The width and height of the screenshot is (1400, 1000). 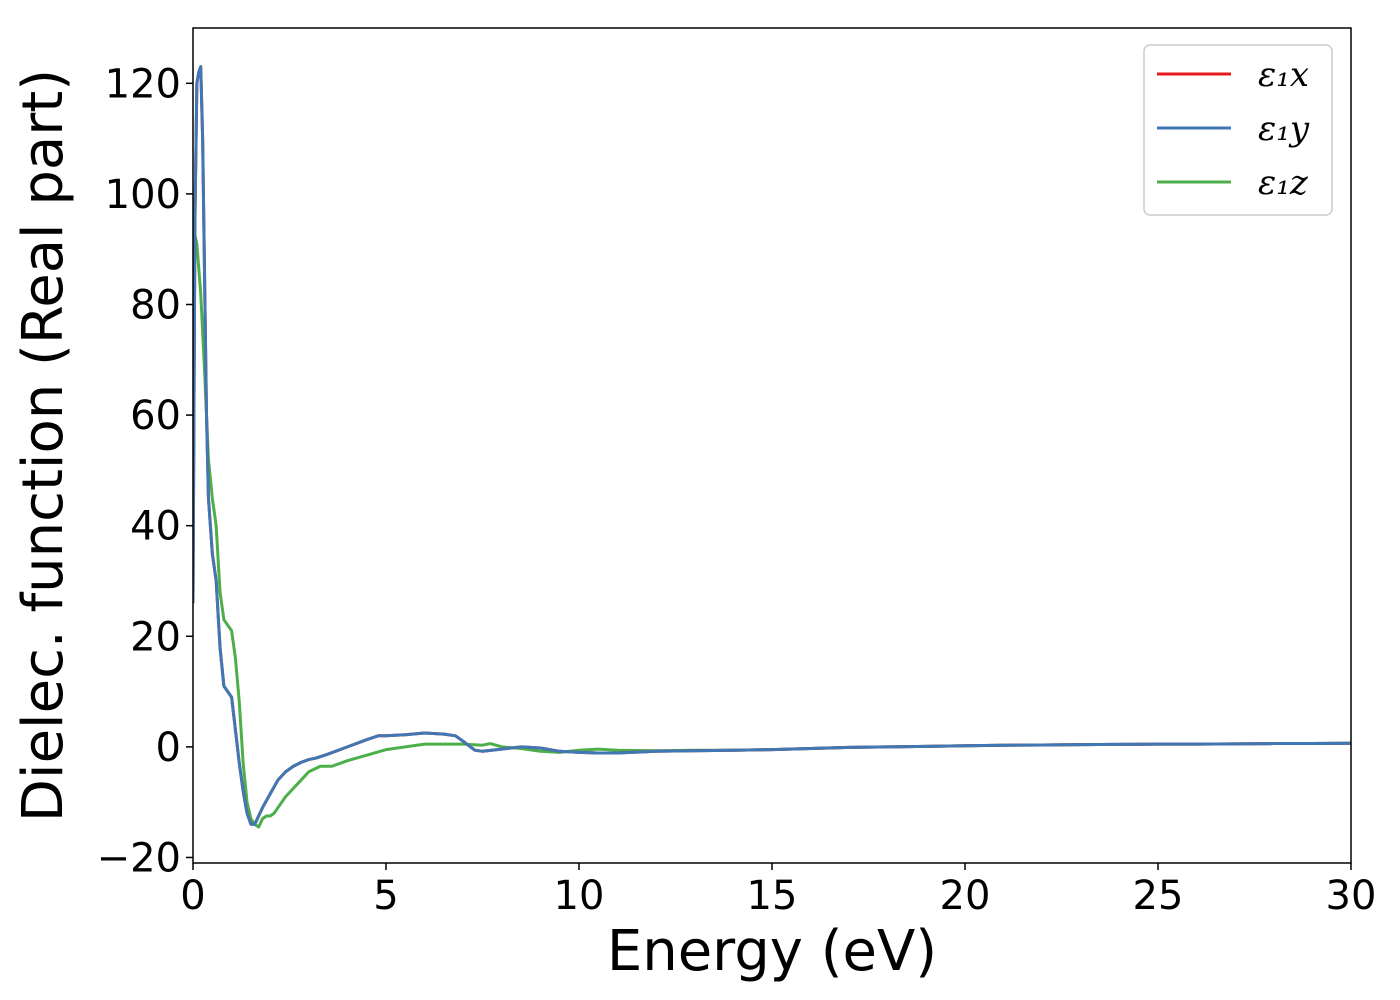 What do you see at coordinates (1158, 896) in the screenshot?
I see `x-tick-label: 25` at bounding box center [1158, 896].